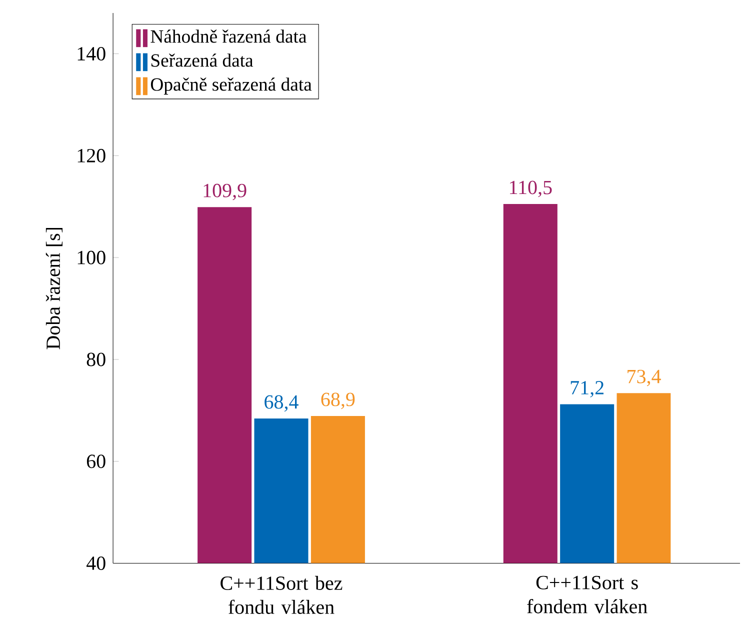  Describe the element at coordinates (228, 36) in the screenshot. I see `legend-label: Náhodně řazená data` at that location.